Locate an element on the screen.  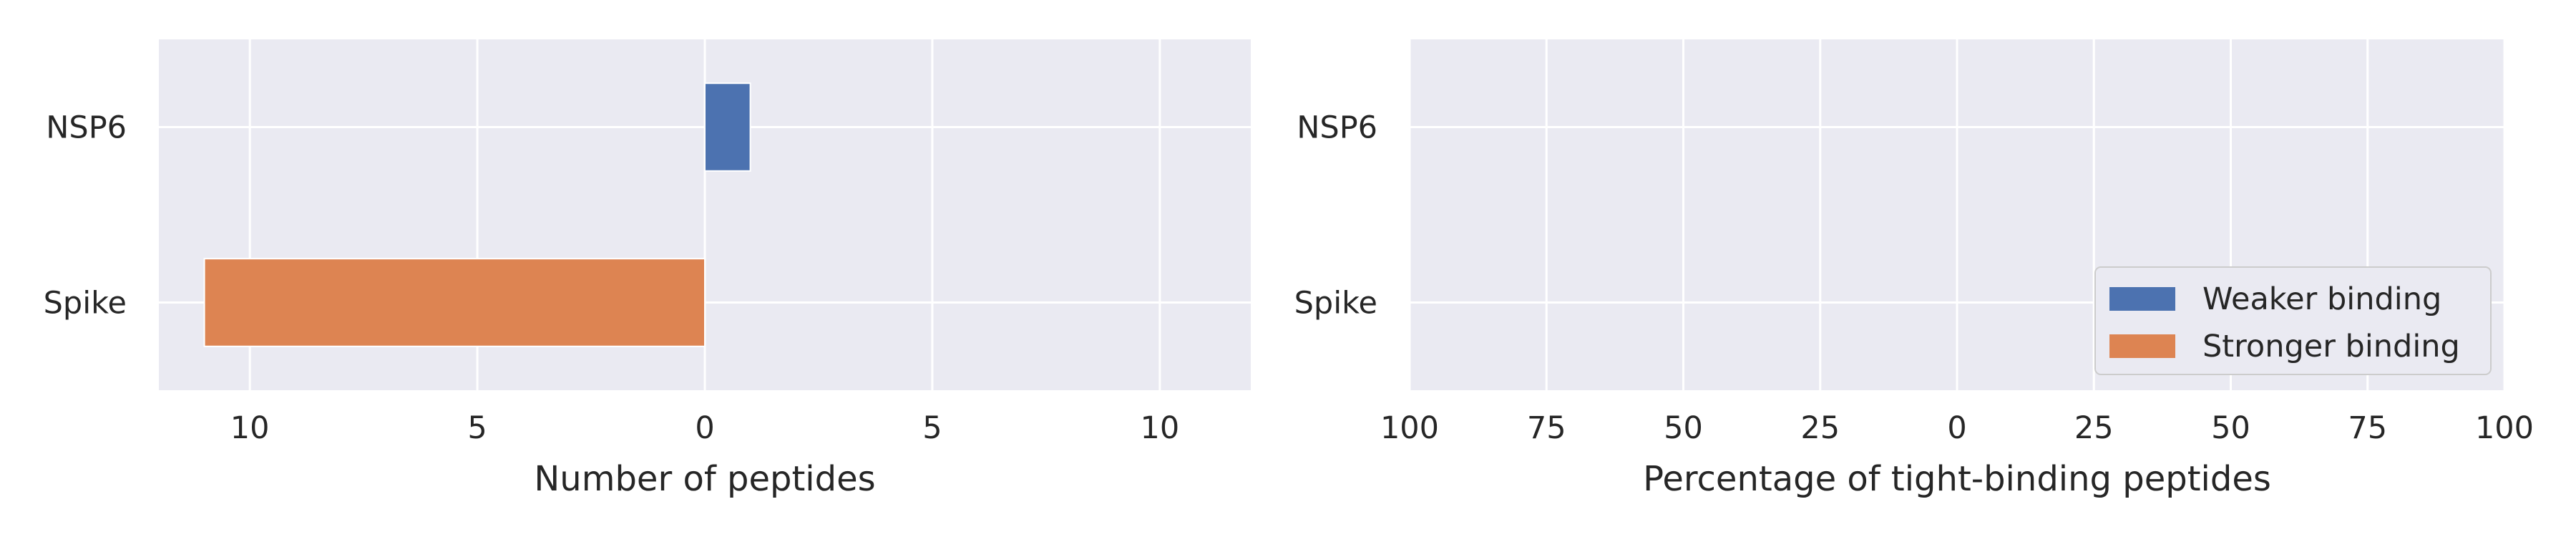
bar-stronger-binding-spike is located at coordinates (454, 302).